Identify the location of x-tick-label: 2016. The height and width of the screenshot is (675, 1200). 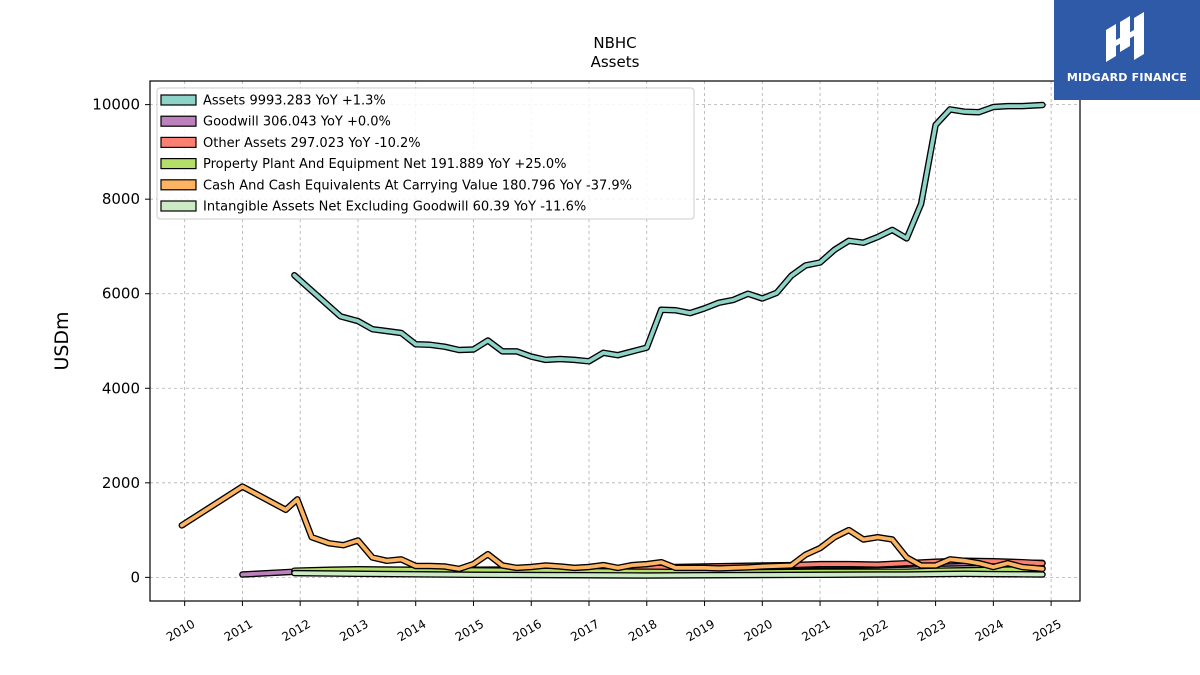
(527, 630).